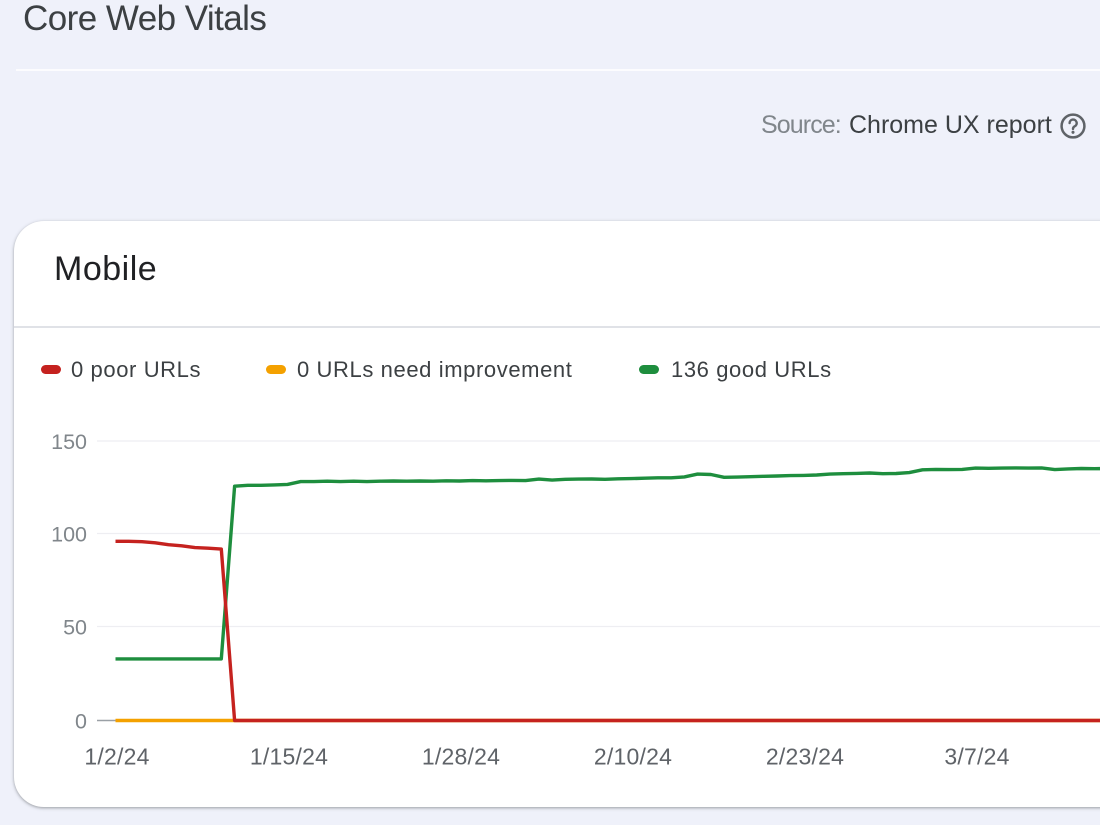 The height and width of the screenshot is (825, 1100). What do you see at coordinates (976, 757) in the screenshot?
I see `svg-text: 3/7/24` at bounding box center [976, 757].